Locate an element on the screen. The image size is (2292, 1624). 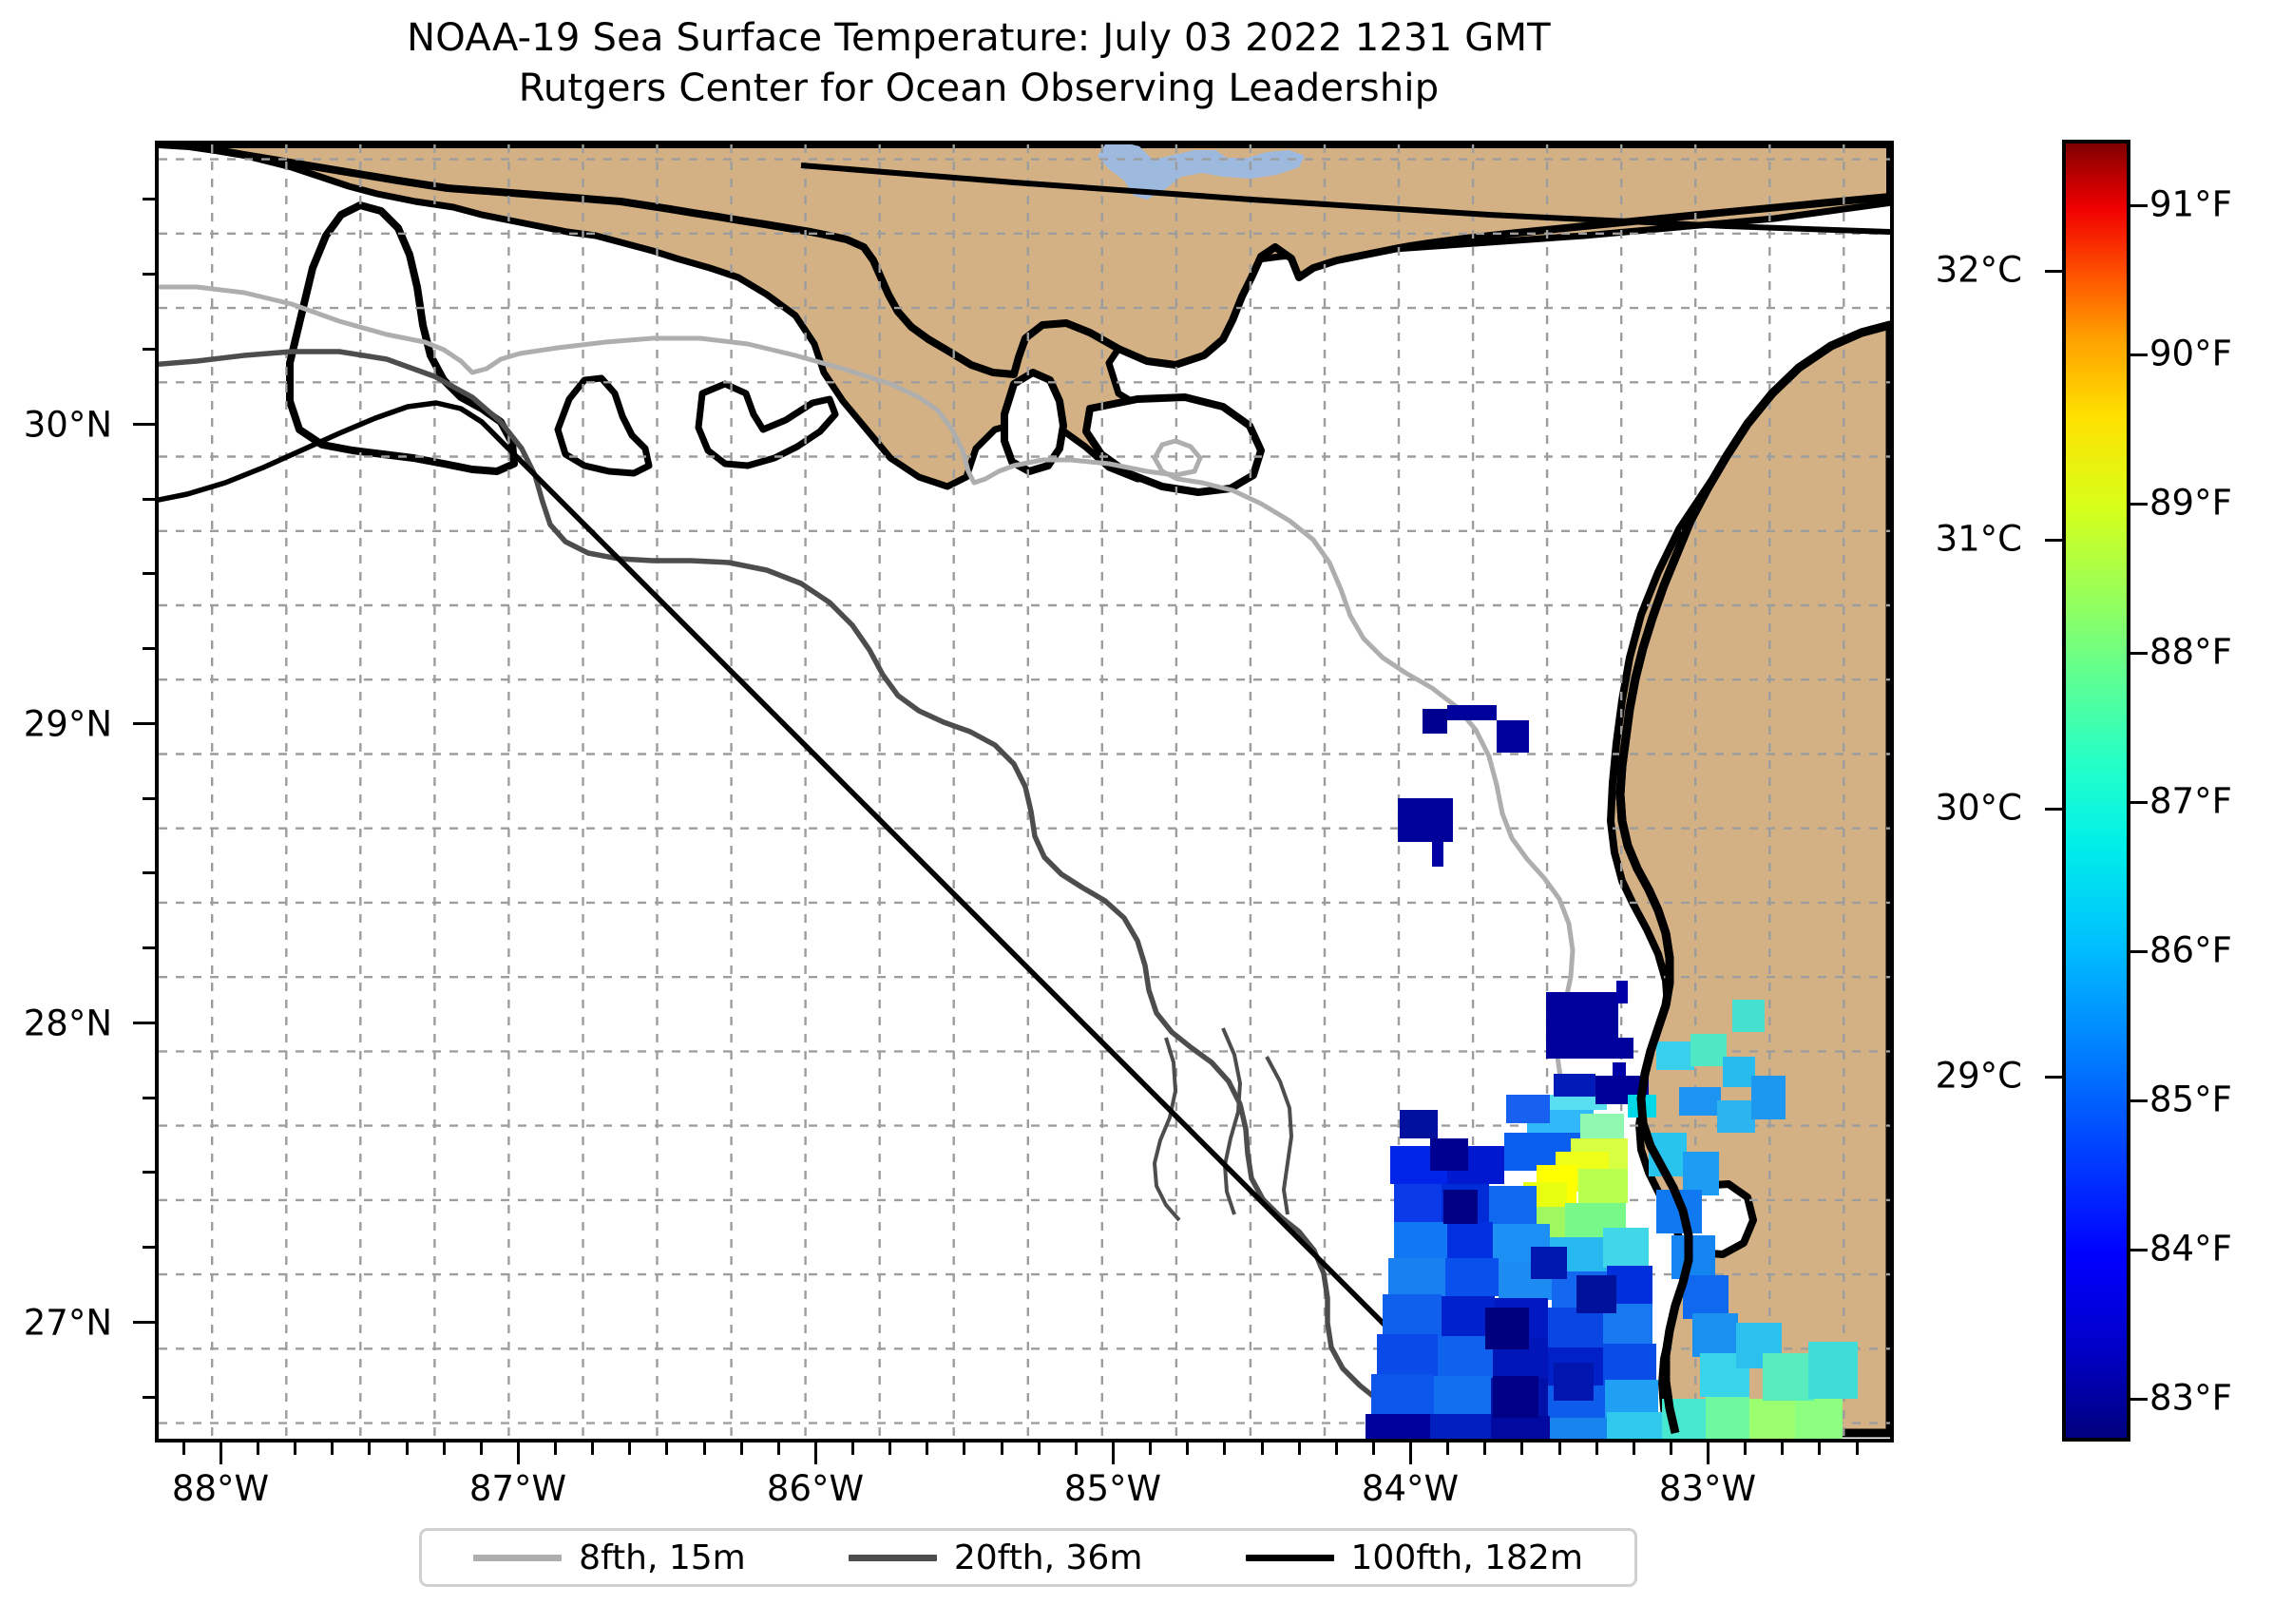
isobath-legend: 8fth, 15m 20fth, 36m 100fth, 182m is located at coordinates (1028, 1557).